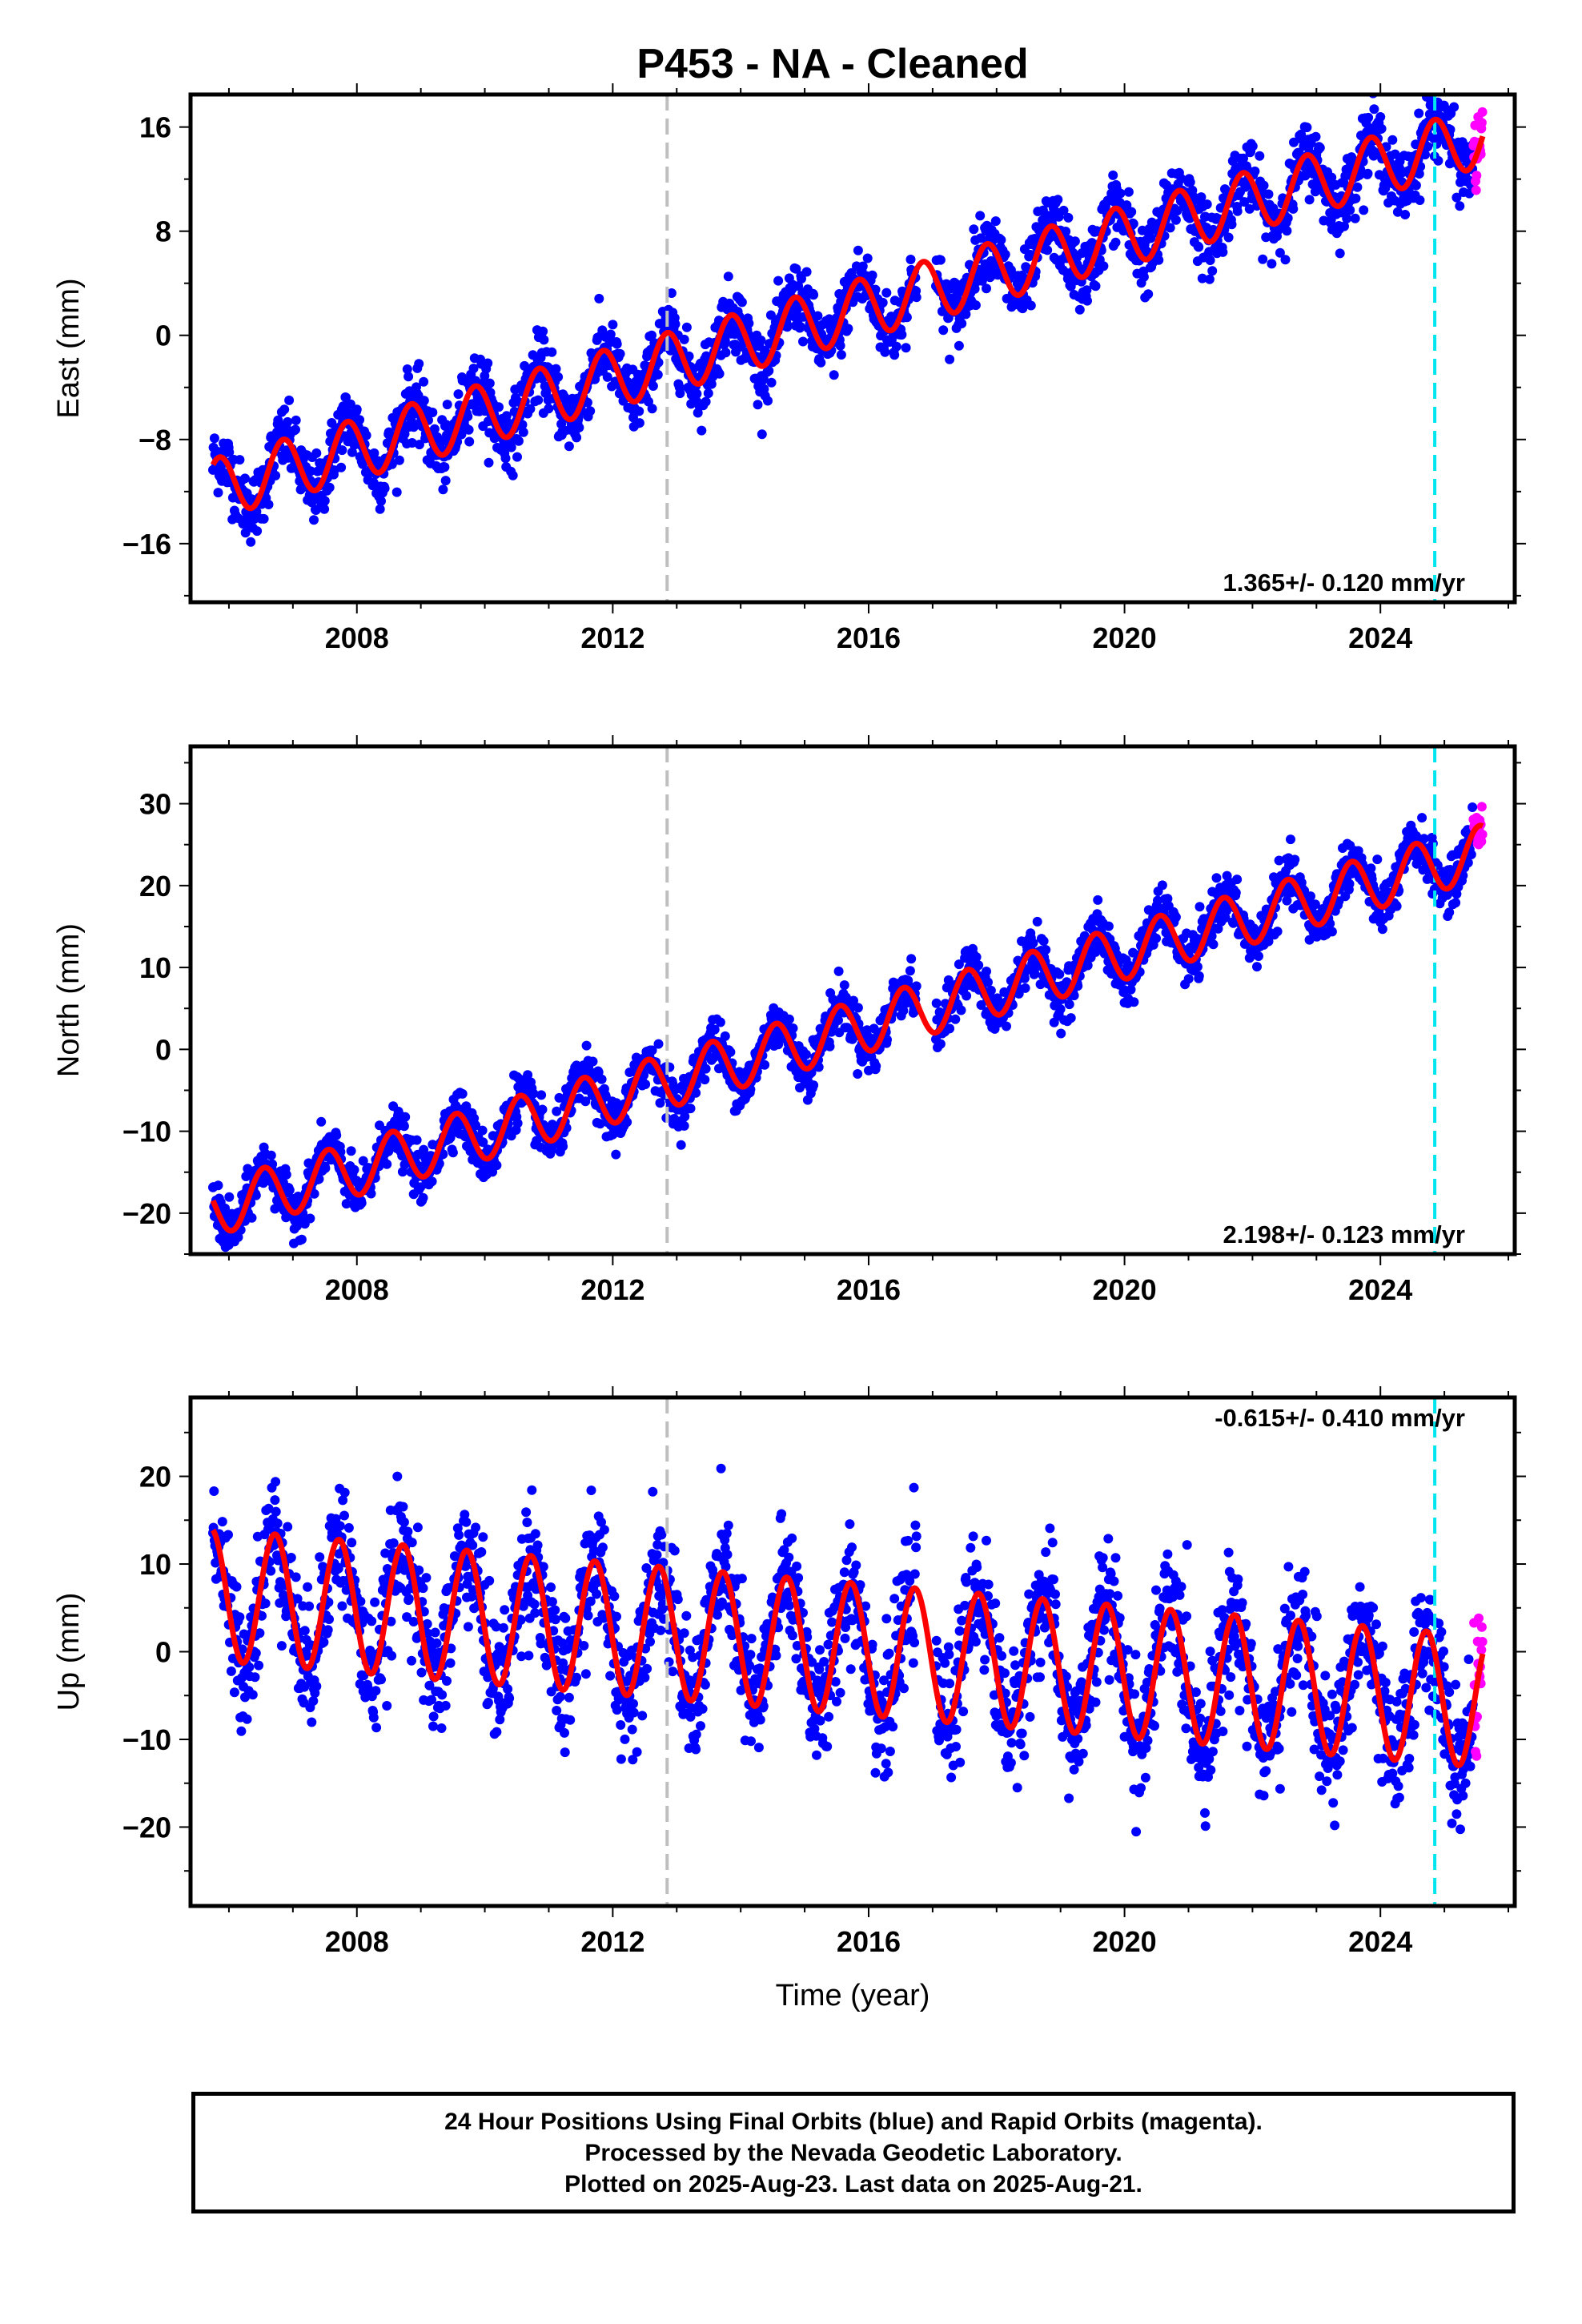 The image size is (1582, 2324). Describe the element at coordinates (155, 886) in the screenshot. I see `y-tick-label: 20` at that location.